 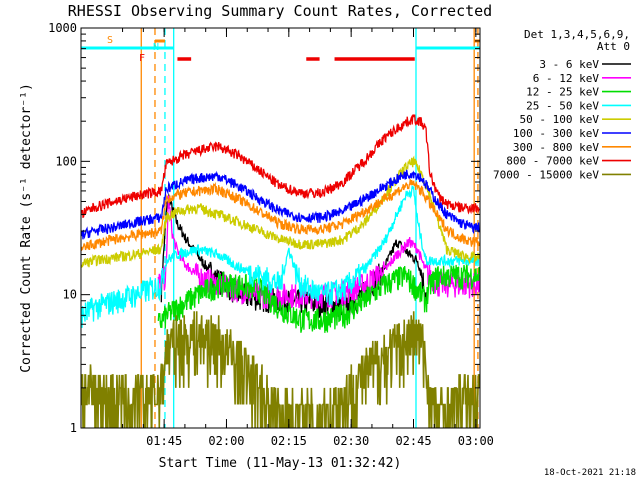 What do you see at coordinates (569, 64) in the screenshot?
I see `legend-label-0: 3 - 6 keV` at bounding box center [569, 64].